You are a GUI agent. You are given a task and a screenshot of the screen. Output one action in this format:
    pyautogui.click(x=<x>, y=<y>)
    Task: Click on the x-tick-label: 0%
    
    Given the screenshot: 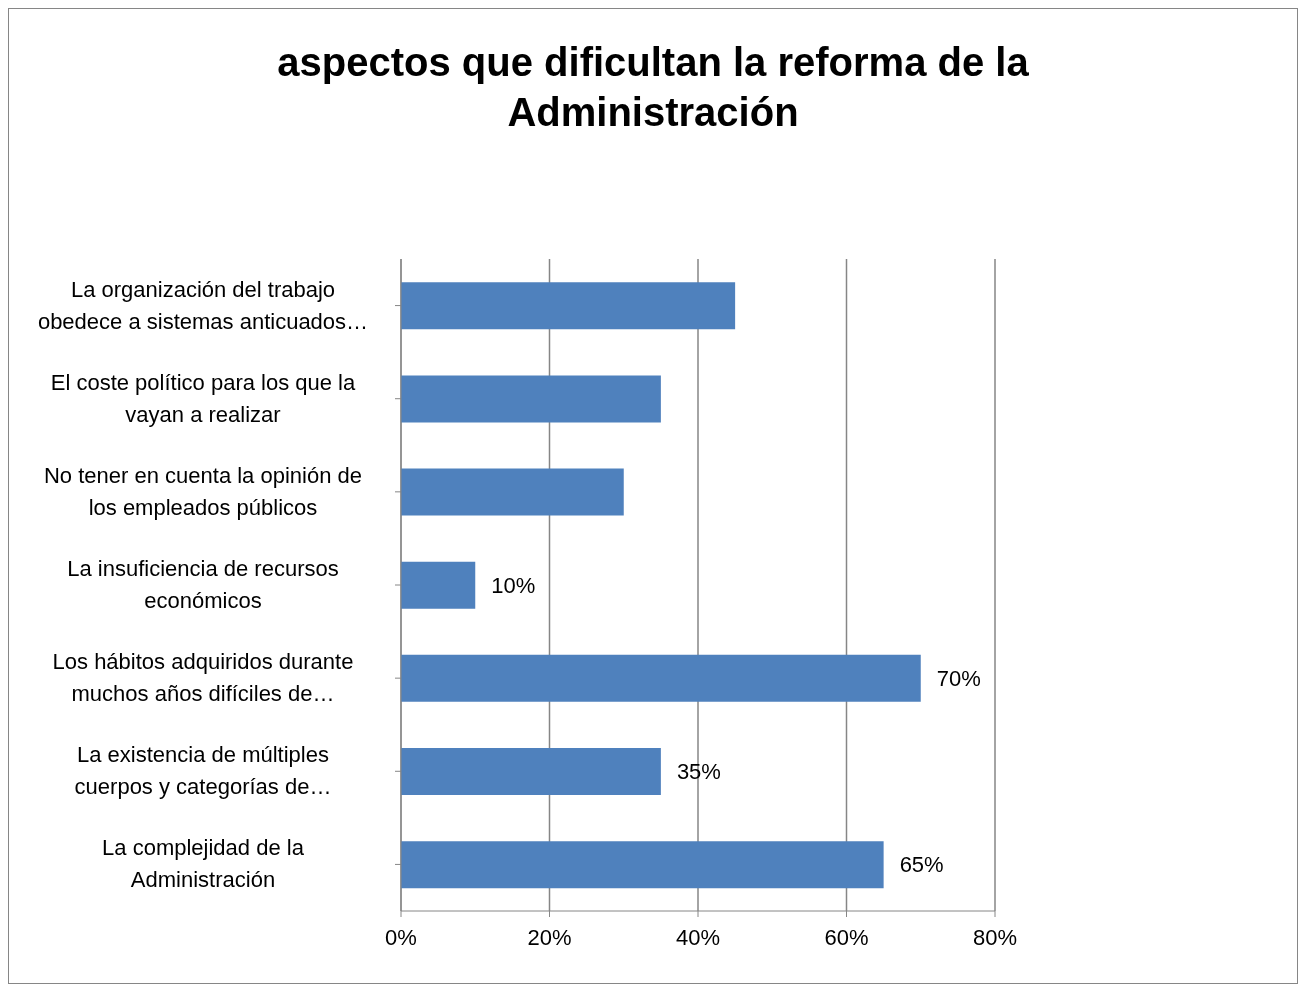 What is the action you would take?
    pyautogui.click(x=401, y=937)
    